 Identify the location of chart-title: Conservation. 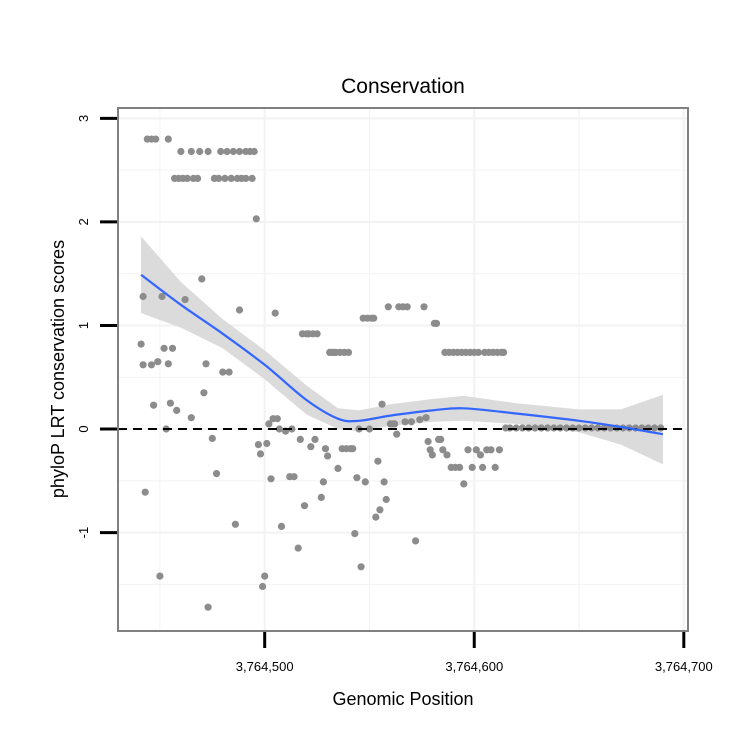
(403, 86).